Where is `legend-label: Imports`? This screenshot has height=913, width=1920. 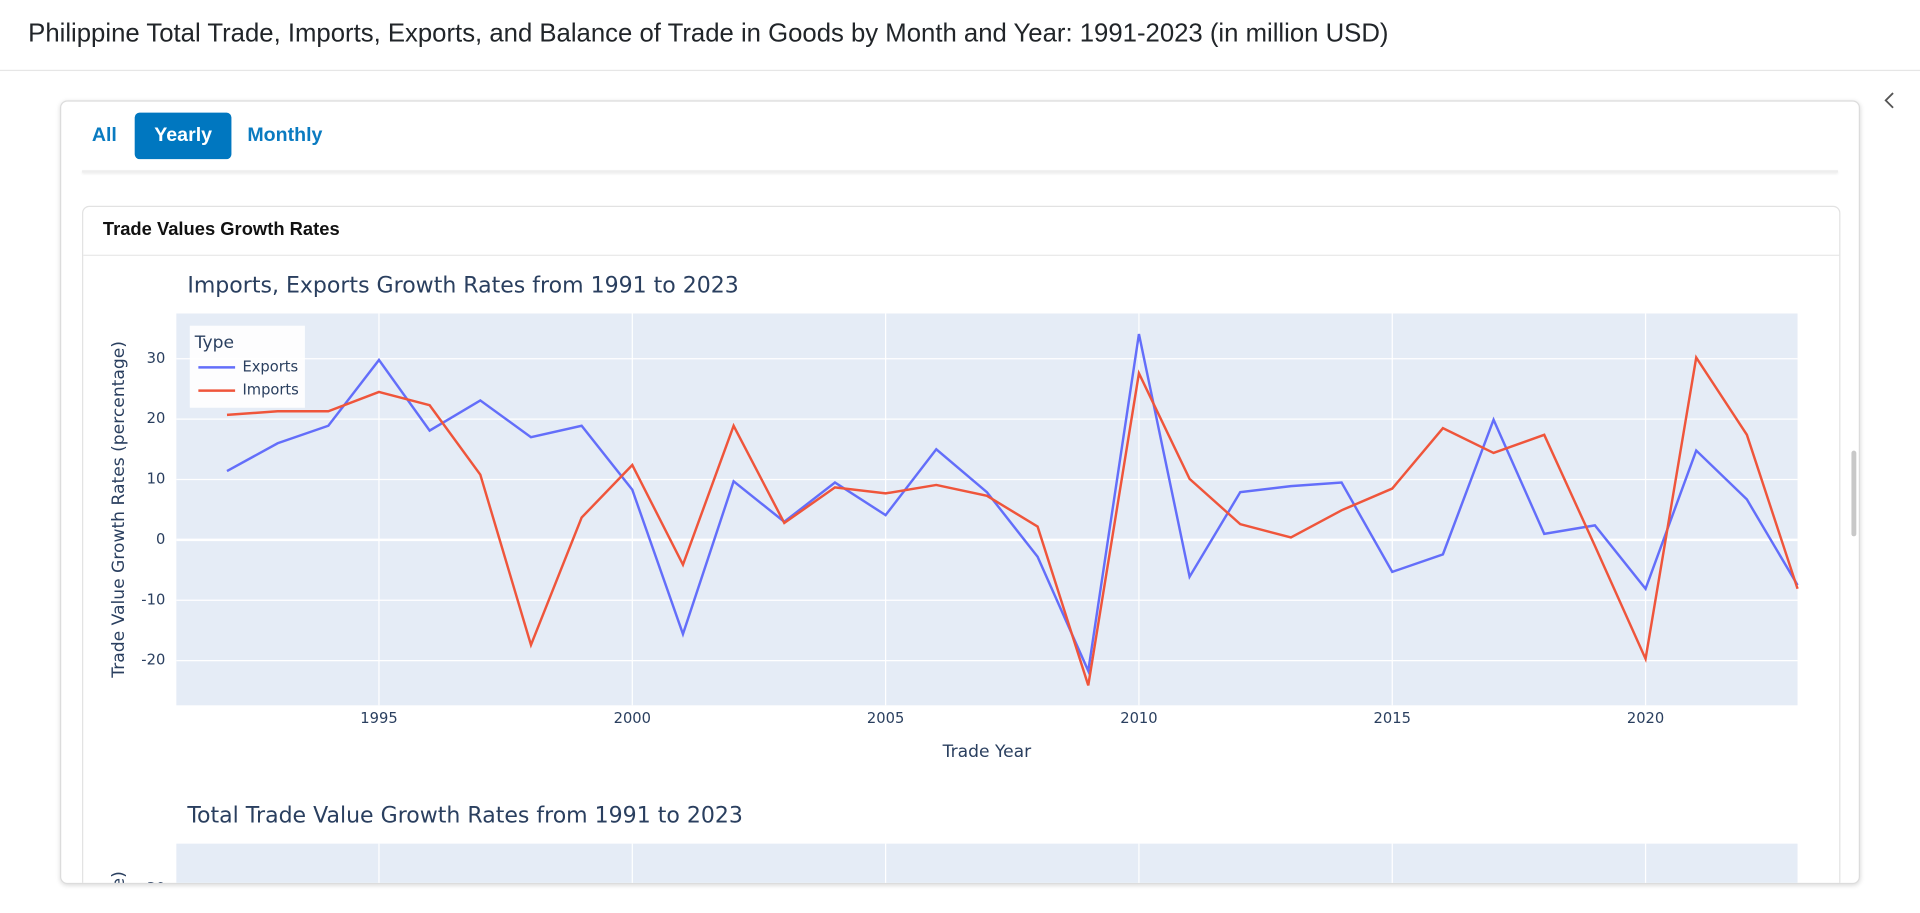 legend-label: Imports is located at coordinates (270, 390).